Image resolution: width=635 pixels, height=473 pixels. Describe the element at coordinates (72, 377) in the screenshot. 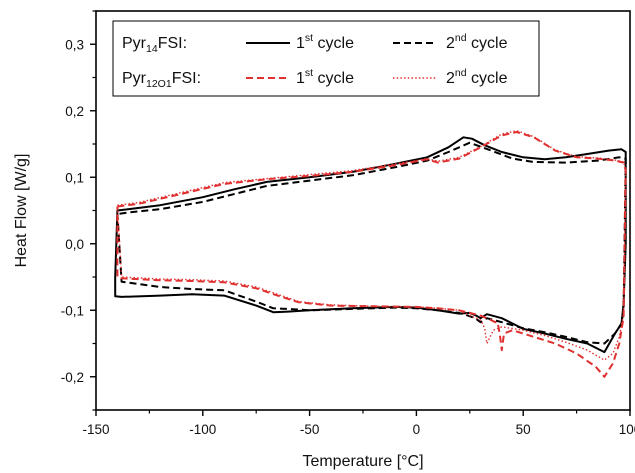

I see `y-tick-label: -0,2` at that location.